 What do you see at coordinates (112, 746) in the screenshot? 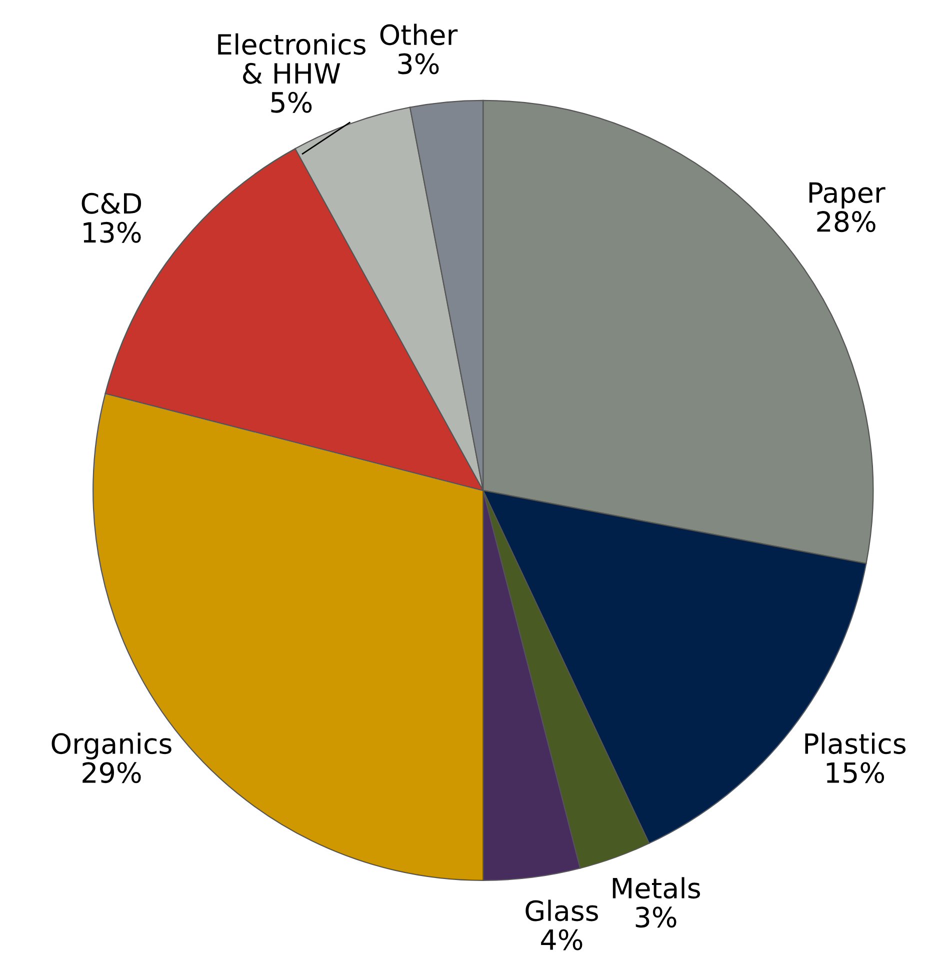
I see `slice-label: Organics` at bounding box center [112, 746].